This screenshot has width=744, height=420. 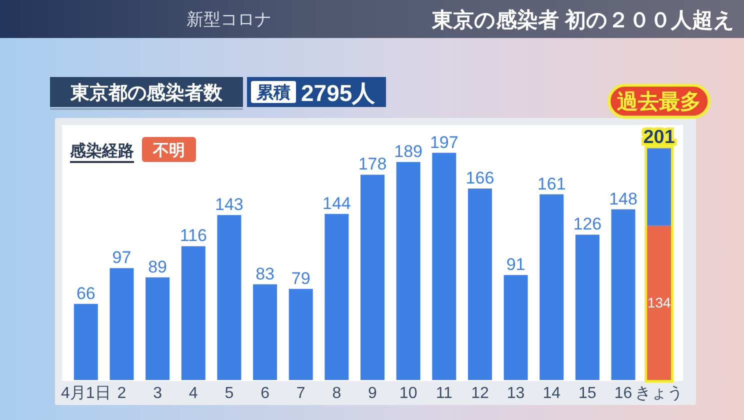 What do you see at coordinates (121, 393) in the screenshot?
I see `x-tick-label: 2` at bounding box center [121, 393].